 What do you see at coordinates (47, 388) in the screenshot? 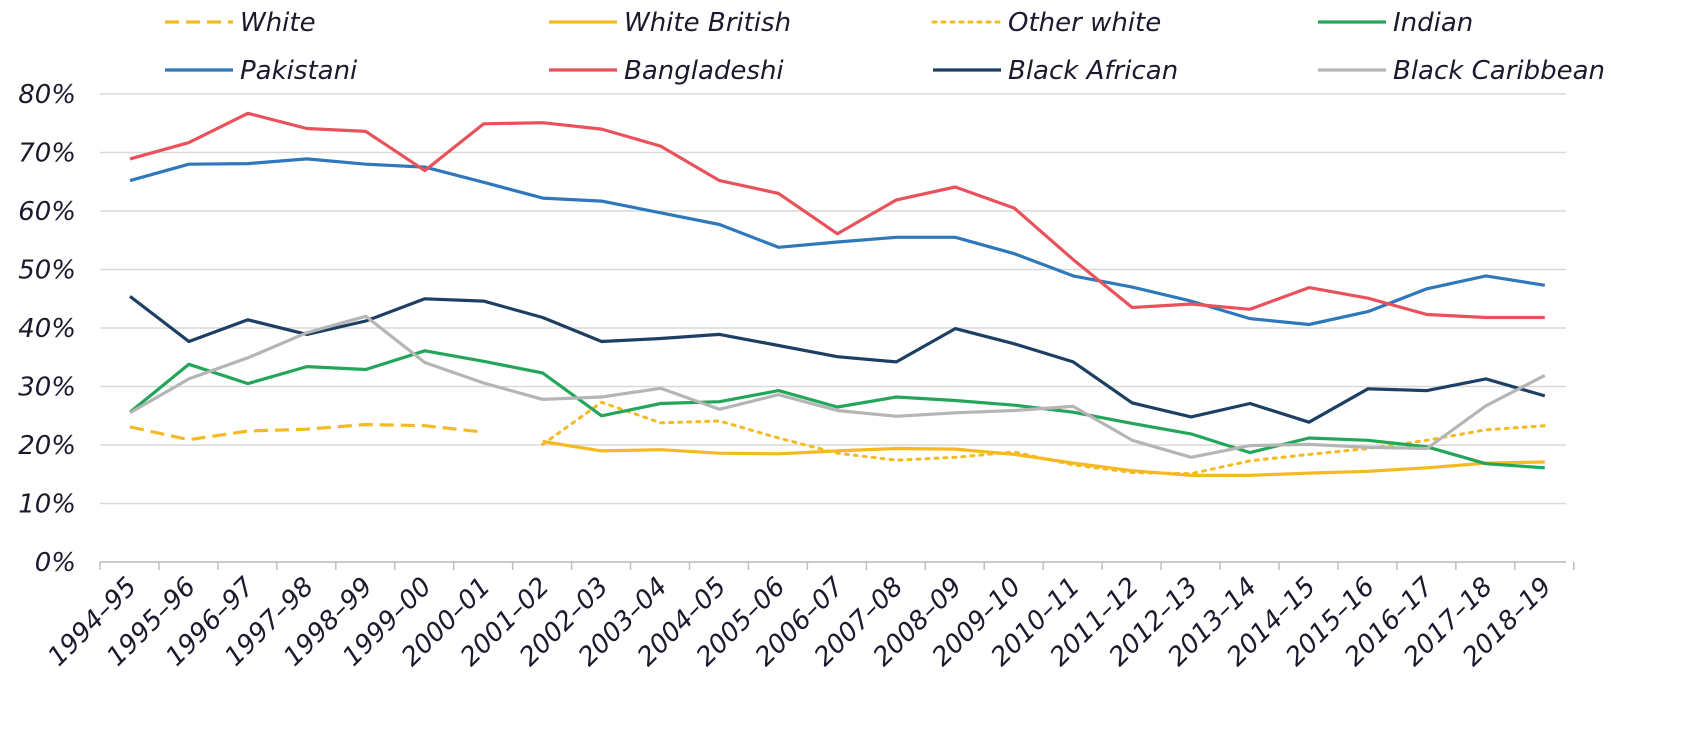
I see `y-tick-label: 30%` at bounding box center [47, 388].